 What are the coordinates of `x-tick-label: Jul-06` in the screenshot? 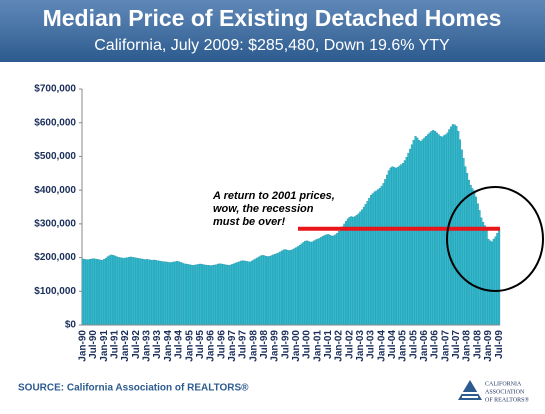 It's located at (435, 344).